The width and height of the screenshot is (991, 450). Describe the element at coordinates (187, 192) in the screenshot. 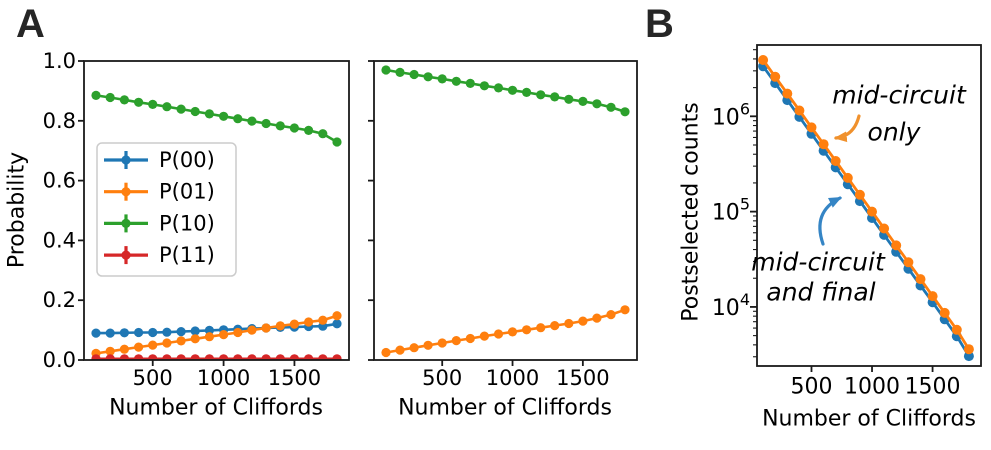

I see `legend-label: P(01)` at that location.